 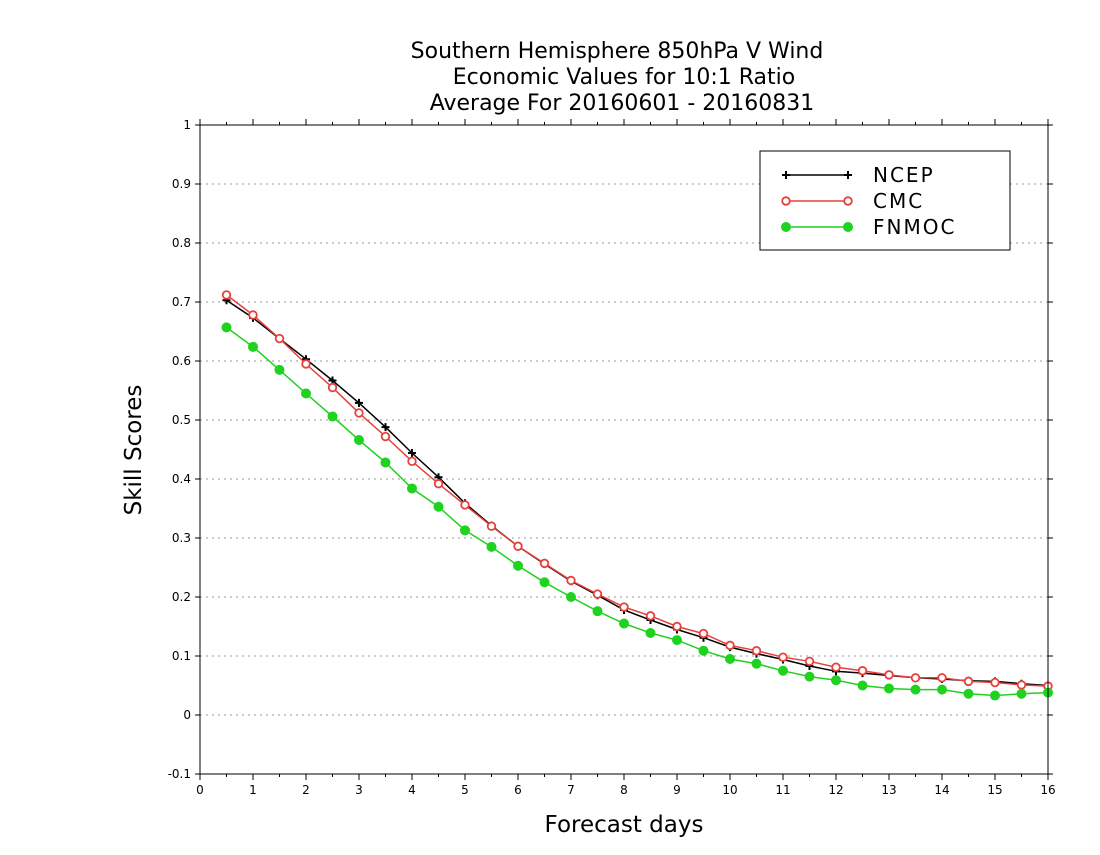 What do you see at coordinates (134, 450) in the screenshot?
I see `y-axis-label: Skill Scores` at bounding box center [134, 450].